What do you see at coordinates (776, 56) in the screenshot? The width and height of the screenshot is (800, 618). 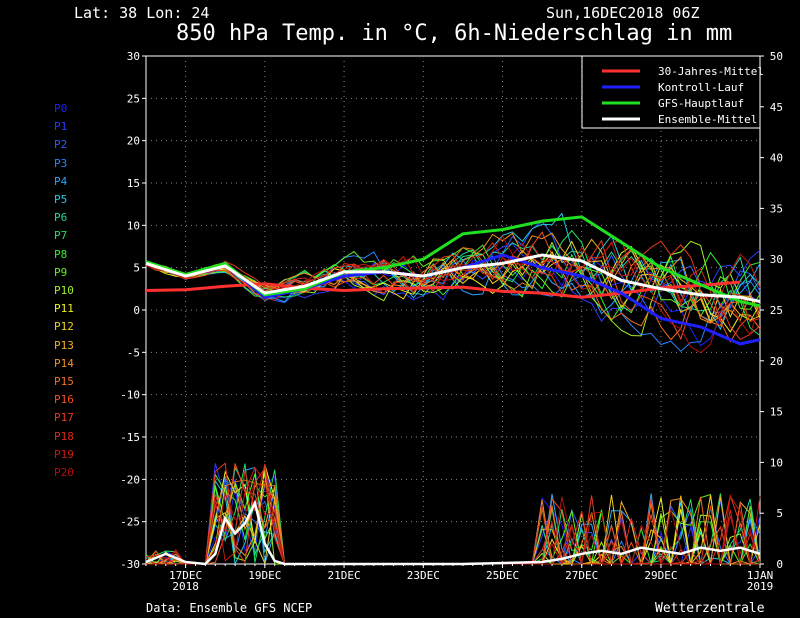 I see `y-right-tick-label: 50` at bounding box center [776, 56].